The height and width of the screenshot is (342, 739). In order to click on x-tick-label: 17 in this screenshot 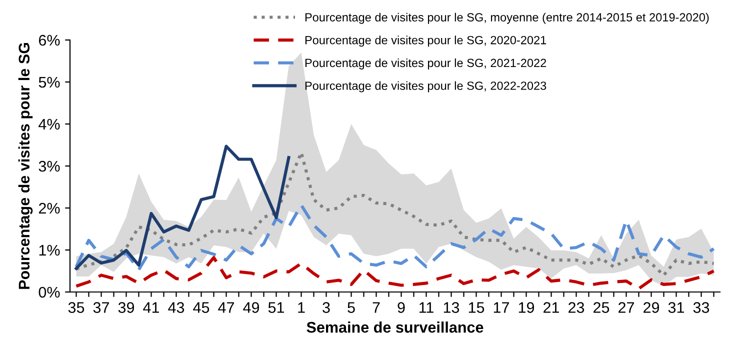, I will do `click(501, 307)`.